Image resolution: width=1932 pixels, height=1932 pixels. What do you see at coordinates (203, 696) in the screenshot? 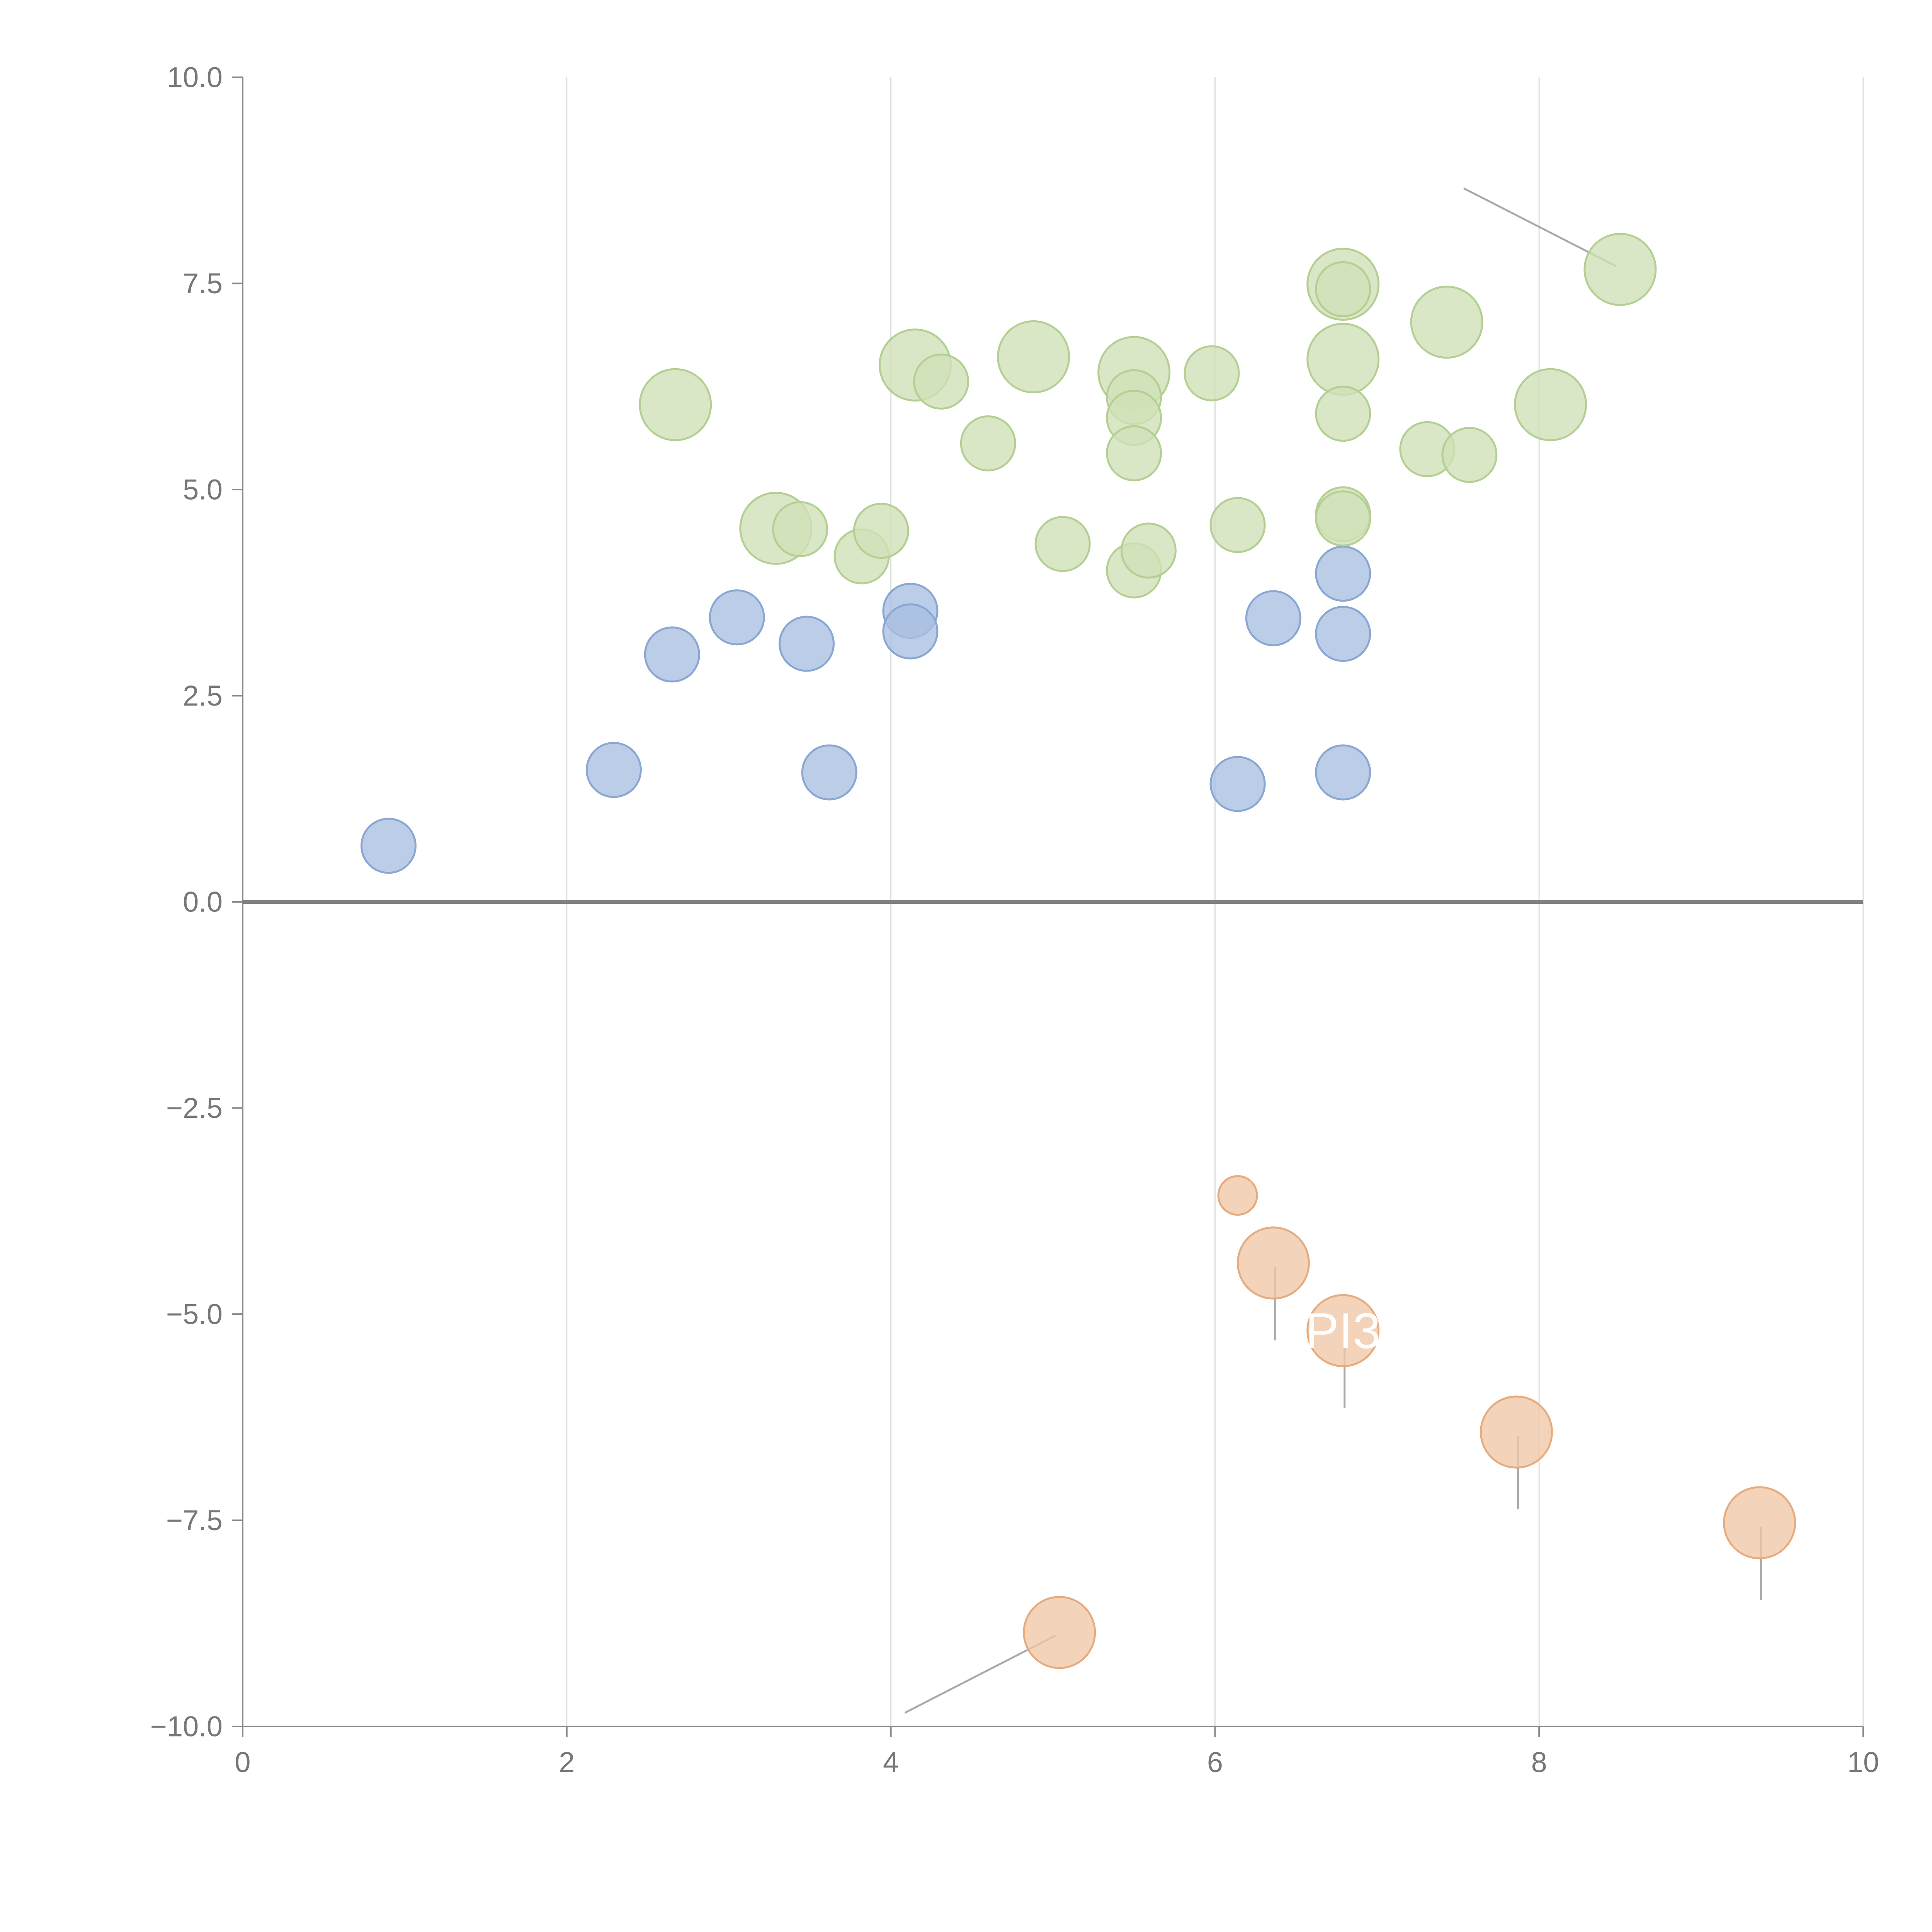
I see `y-tick-label: 2.5` at bounding box center [203, 696].